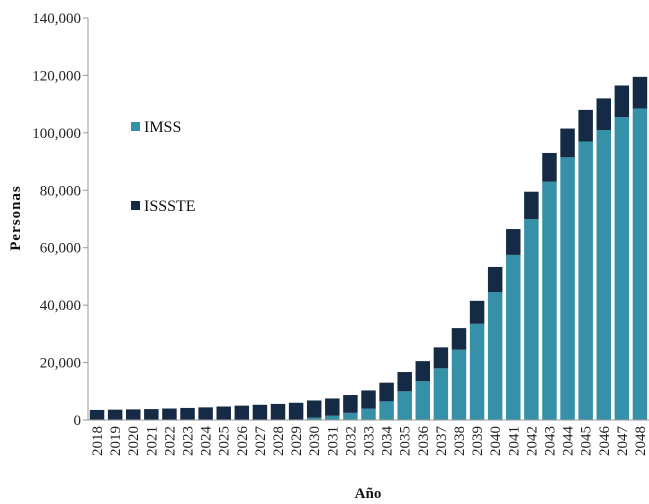  What do you see at coordinates (459, 339) in the screenshot?
I see `bar-issste-2038` at bounding box center [459, 339].